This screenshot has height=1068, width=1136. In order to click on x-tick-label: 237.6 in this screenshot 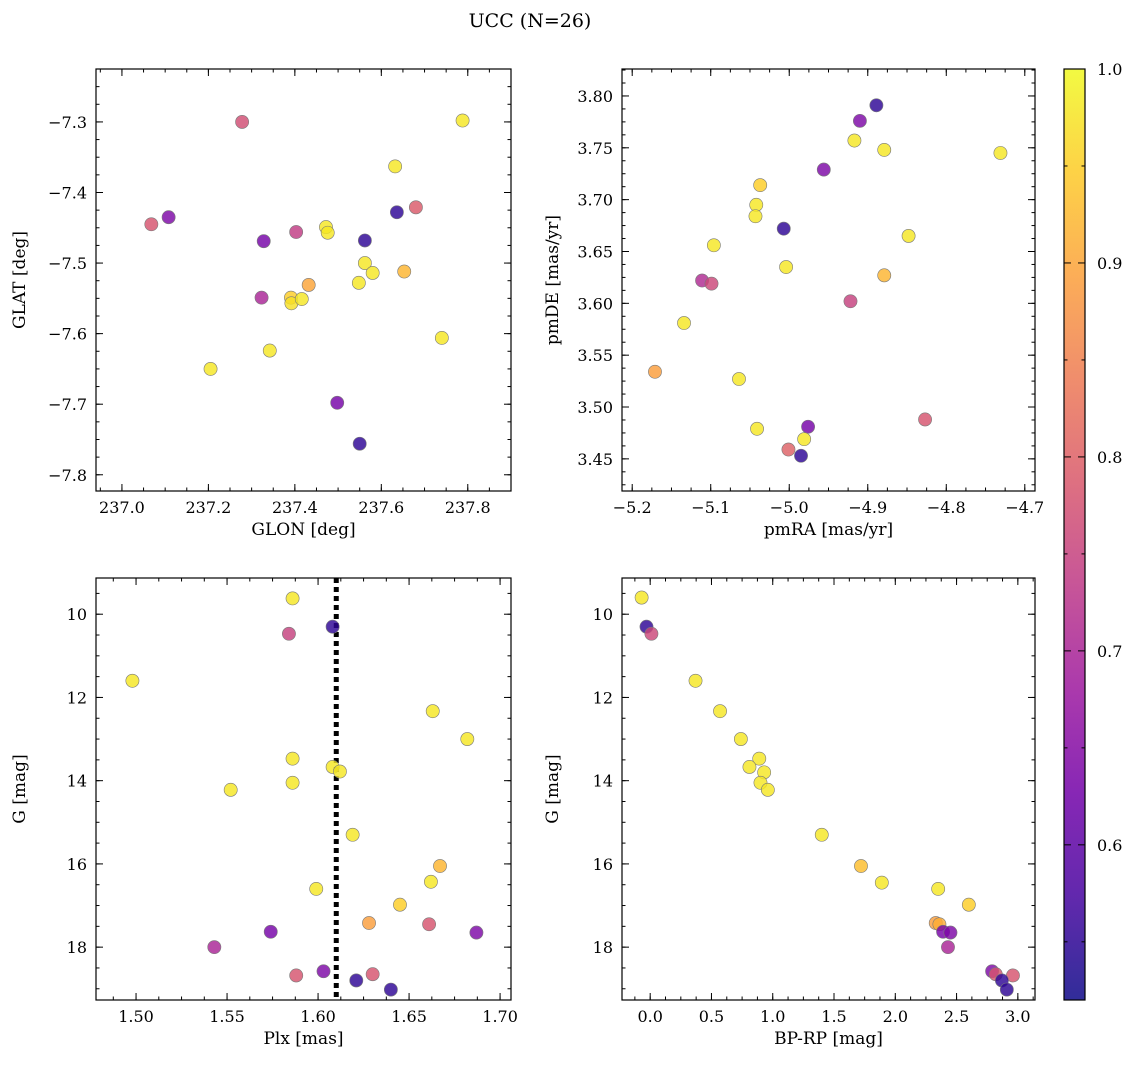, I will do `click(381, 507)`.